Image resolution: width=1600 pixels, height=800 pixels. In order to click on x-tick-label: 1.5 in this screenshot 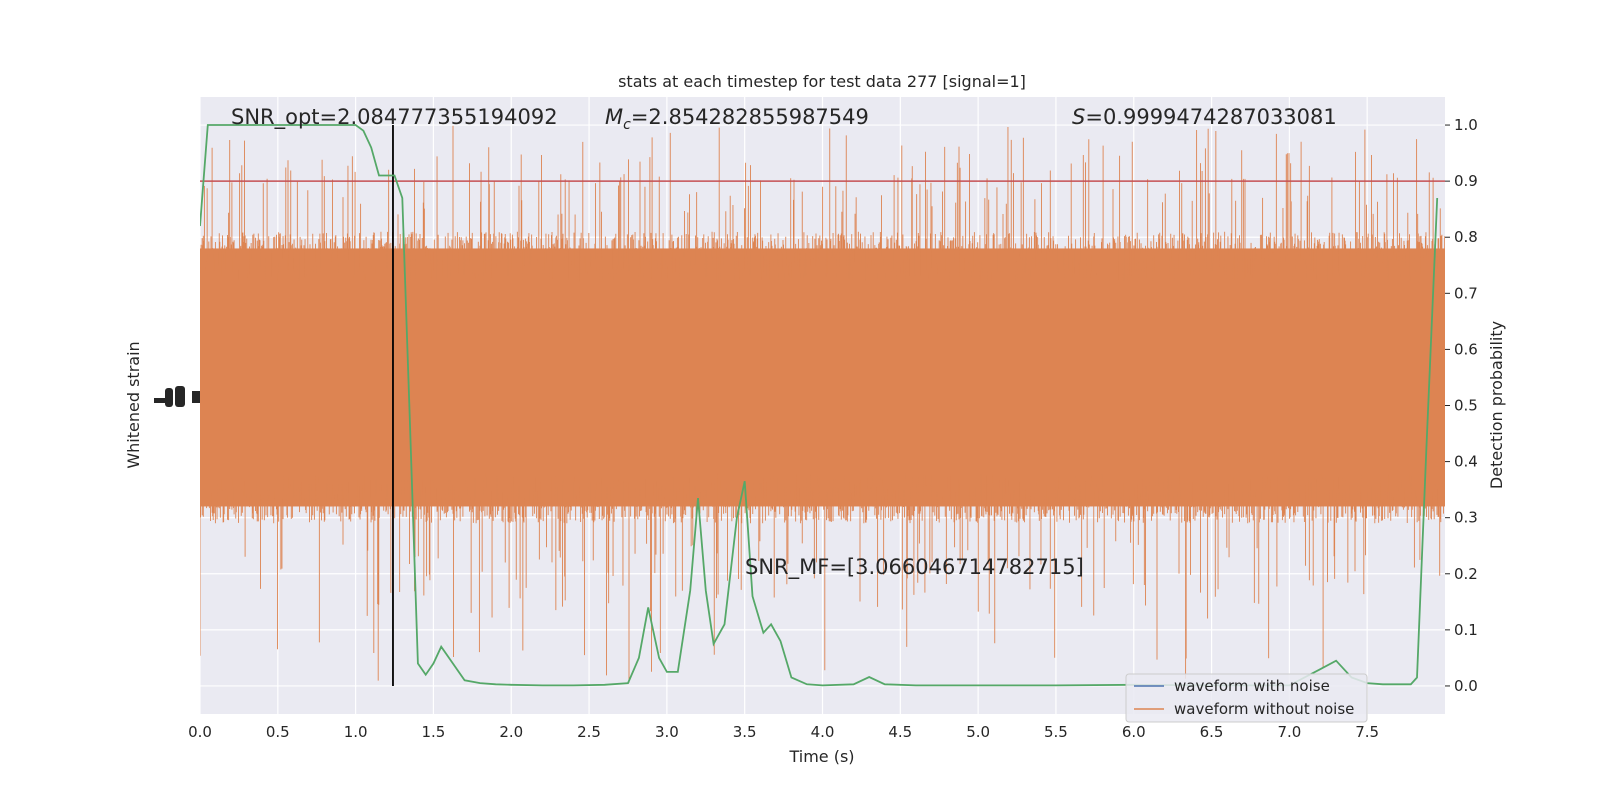, I will do `click(434, 732)`.